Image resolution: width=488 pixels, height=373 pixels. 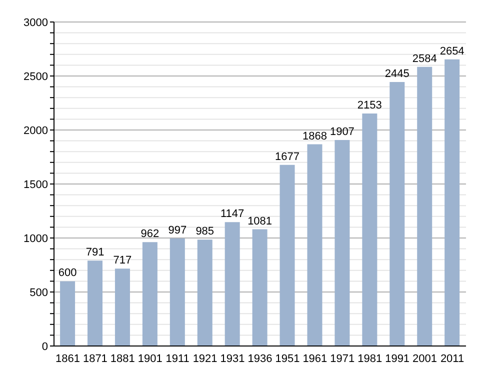 I want to click on data-label: 1147, so click(x=232, y=214).